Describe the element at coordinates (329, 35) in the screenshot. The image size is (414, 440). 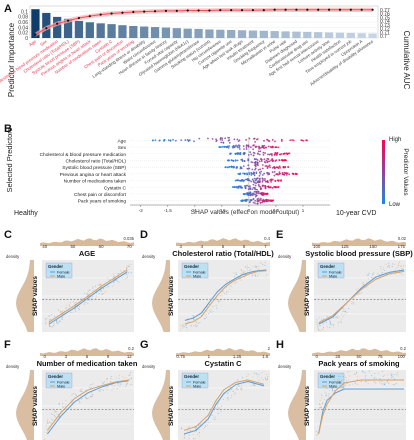
I see `panel-a-bar` at that location.